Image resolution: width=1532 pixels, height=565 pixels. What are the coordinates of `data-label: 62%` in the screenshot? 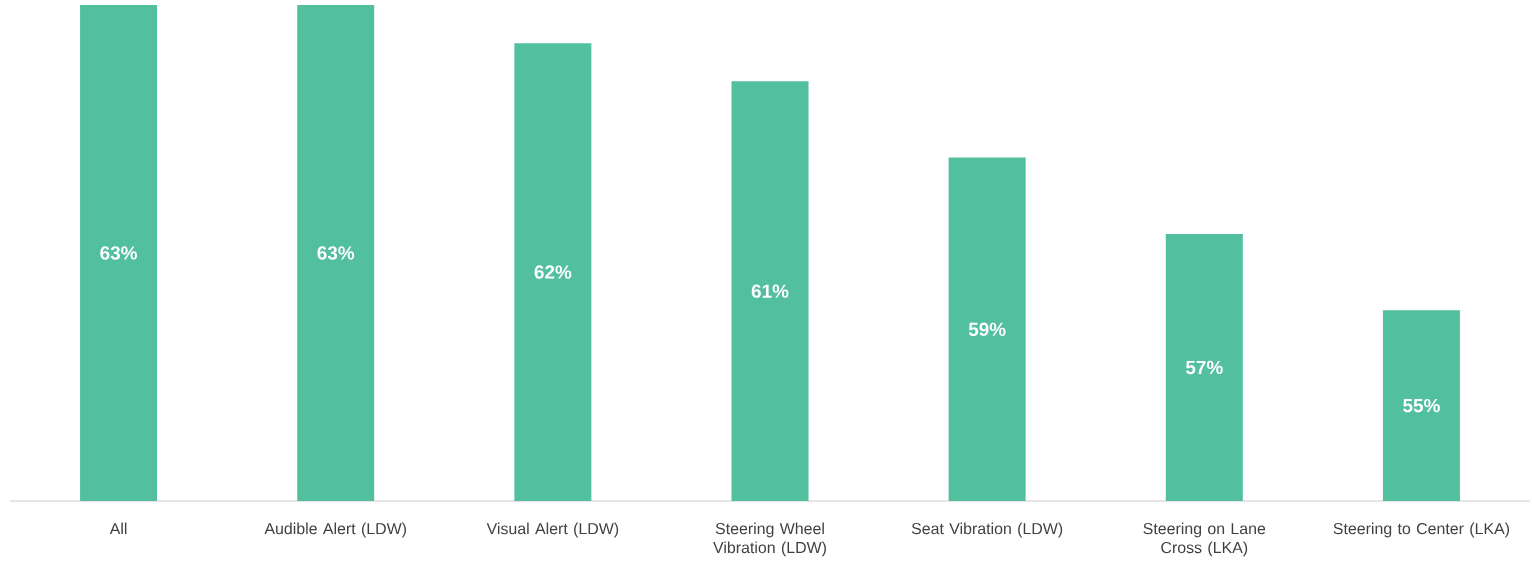 It's located at (553, 272).